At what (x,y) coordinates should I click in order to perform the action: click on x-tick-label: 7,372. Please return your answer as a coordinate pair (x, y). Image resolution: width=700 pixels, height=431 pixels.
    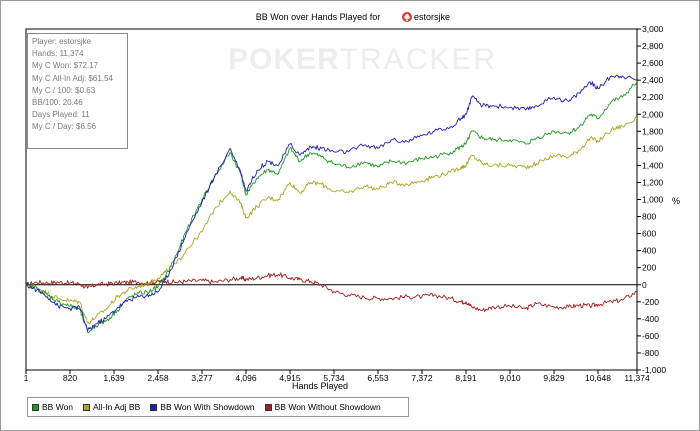
    Looking at the image, I should click on (422, 378).